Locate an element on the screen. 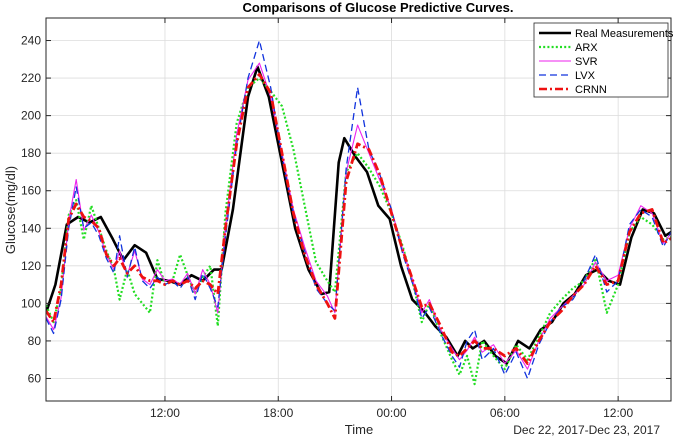 The image size is (678, 443). x-tick-label: 06:00 is located at coordinates (505, 413).